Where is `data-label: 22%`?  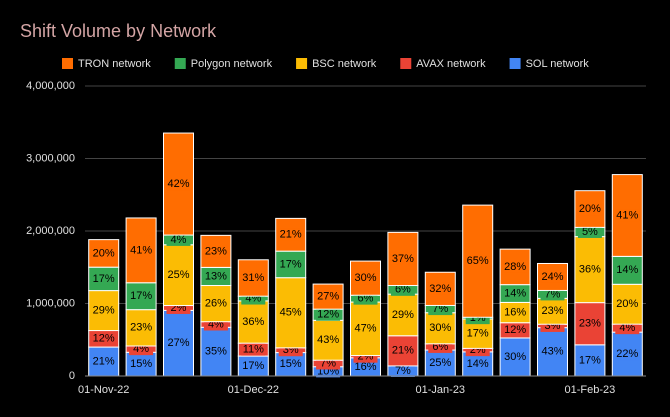 data-label: 22% is located at coordinates (627, 354).